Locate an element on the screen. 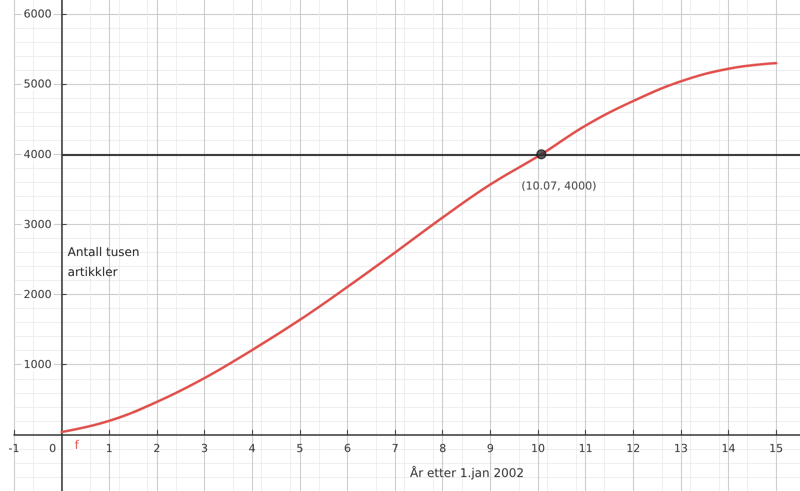 The width and height of the screenshot is (800, 491). x-tick-label: 14 is located at coordinates (729, 448).